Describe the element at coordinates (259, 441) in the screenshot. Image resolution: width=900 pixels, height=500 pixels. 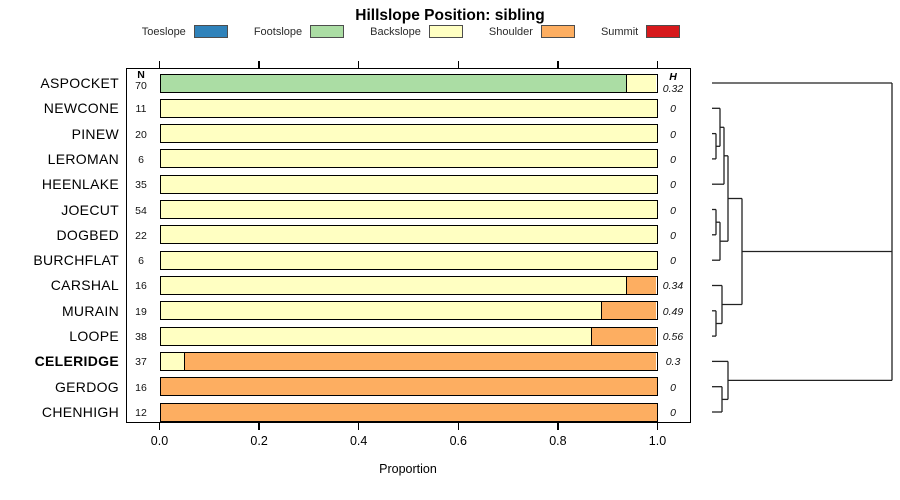
I see `x-axis-tick-label: 0.2` at that location.